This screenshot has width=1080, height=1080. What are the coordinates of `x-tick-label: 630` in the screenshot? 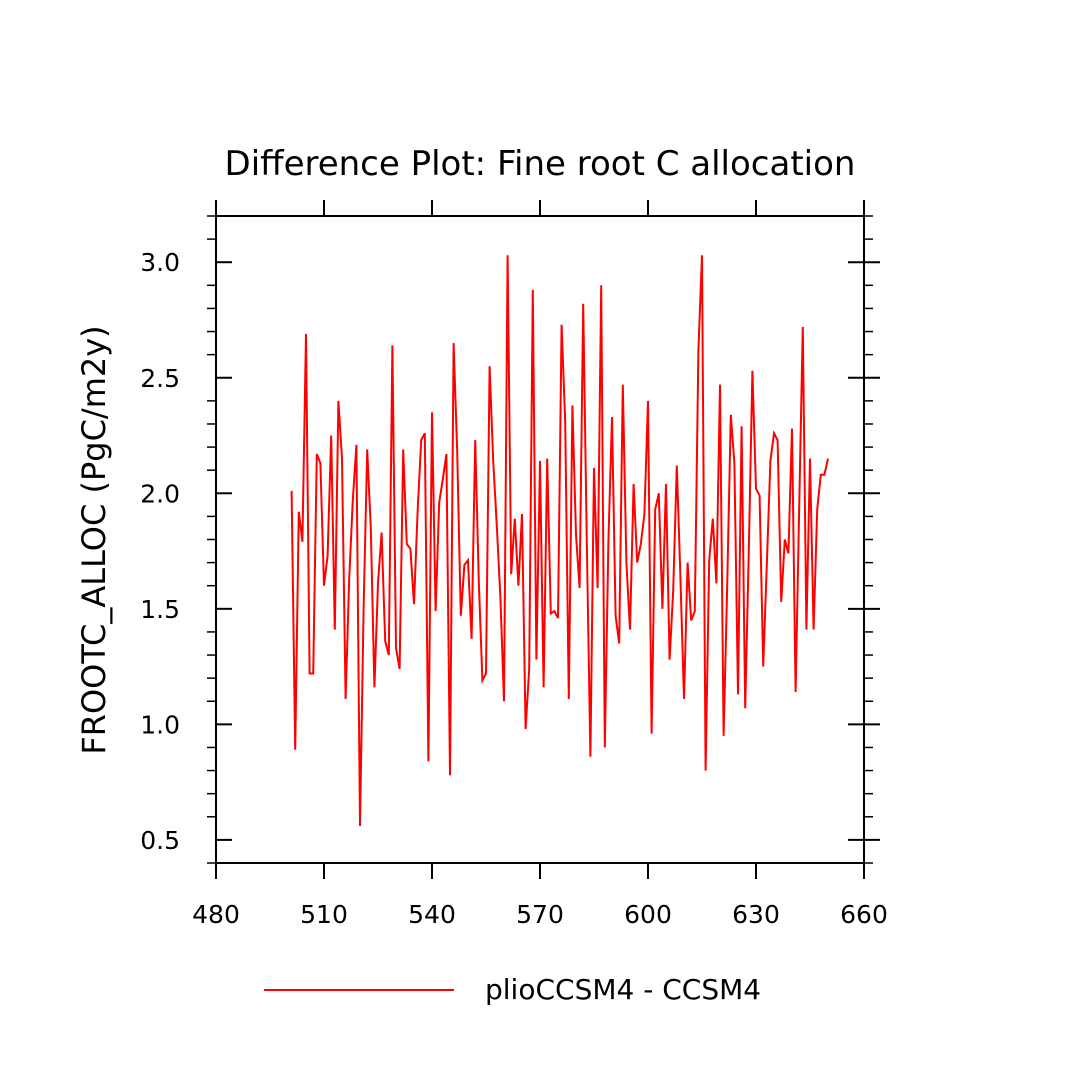 It's located at (756, 914).